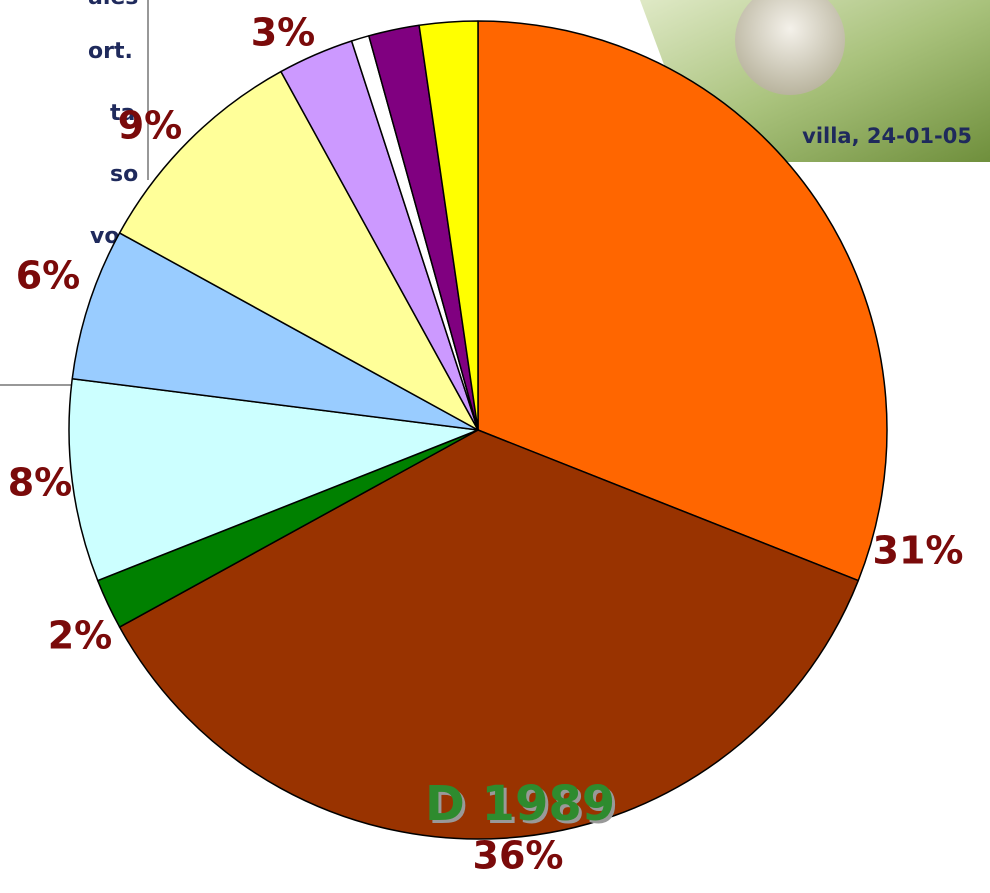 The image size is (990, 893). I want to click on text-line: so, so click(124, 174).